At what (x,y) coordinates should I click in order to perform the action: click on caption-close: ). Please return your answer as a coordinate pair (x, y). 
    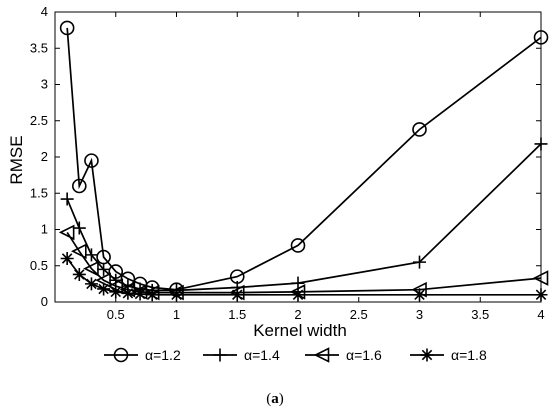
    Looking at the image, I should click on (281, 399).